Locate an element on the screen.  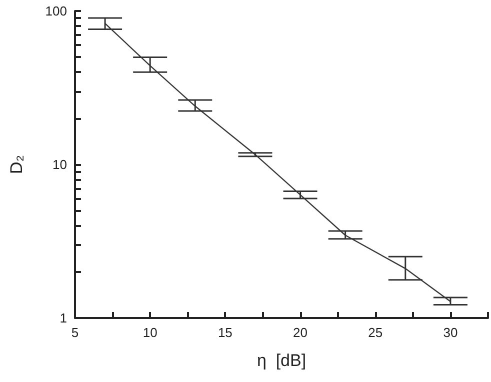
x-tick-label: 30 is located at coordinates (450, 332).